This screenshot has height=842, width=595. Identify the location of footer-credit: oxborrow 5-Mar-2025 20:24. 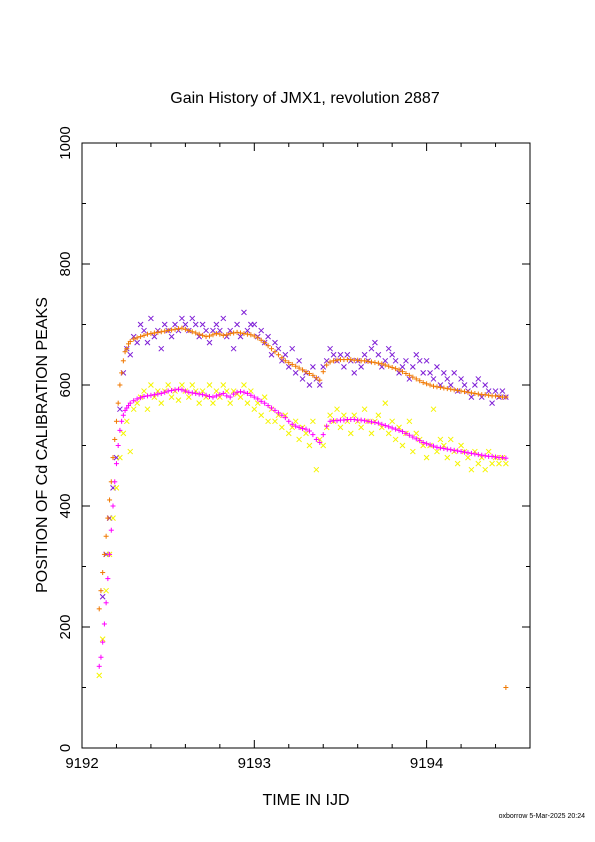
(542, 816).